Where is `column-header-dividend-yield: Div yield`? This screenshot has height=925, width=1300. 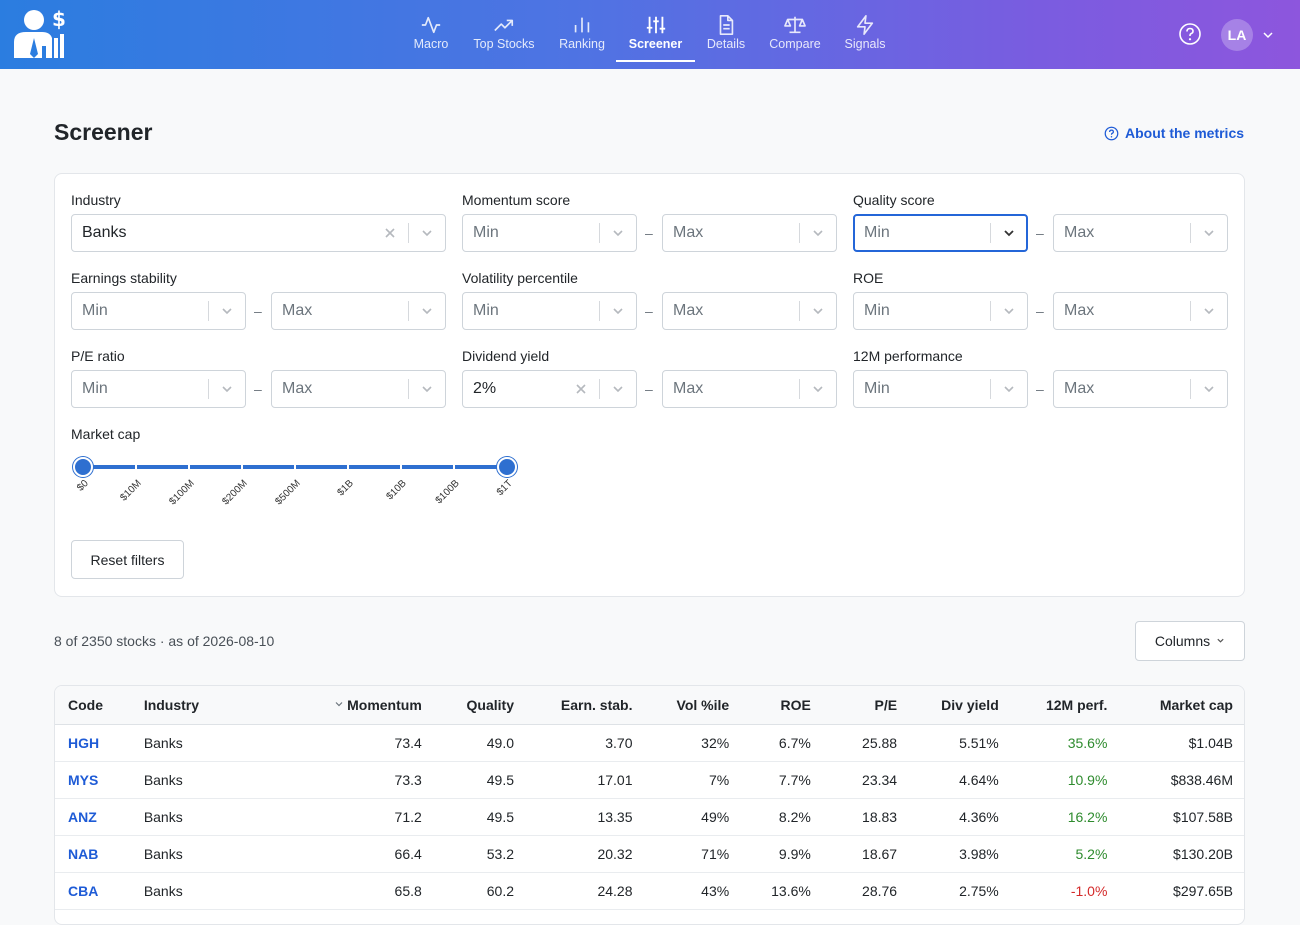 column-header-dividend-yield: Div yield is located at coordinates (961, 705).